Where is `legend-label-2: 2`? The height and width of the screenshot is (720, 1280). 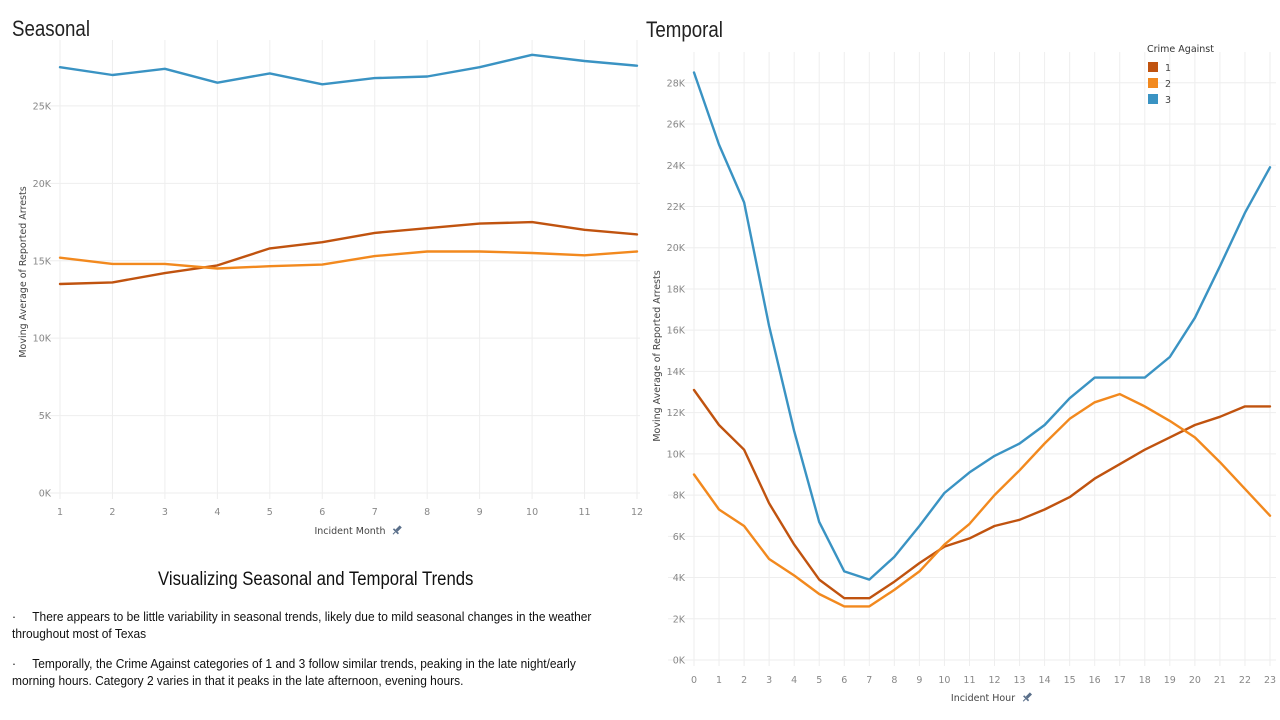
legend-label-2: 2 is located at coordinates (1168, 84).